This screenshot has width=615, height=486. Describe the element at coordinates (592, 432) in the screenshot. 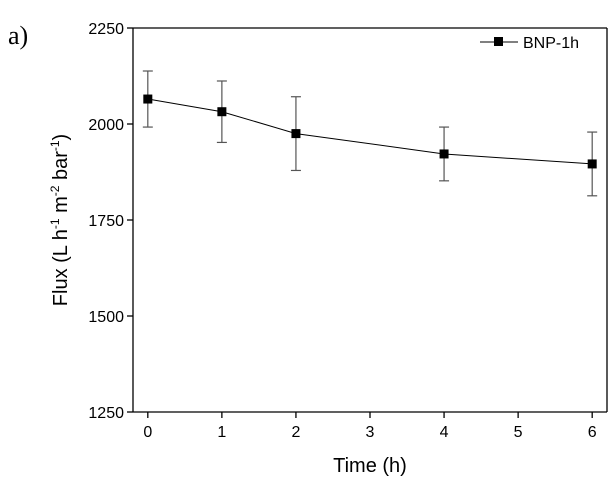

I see `x-tick-label: 6` at that location.